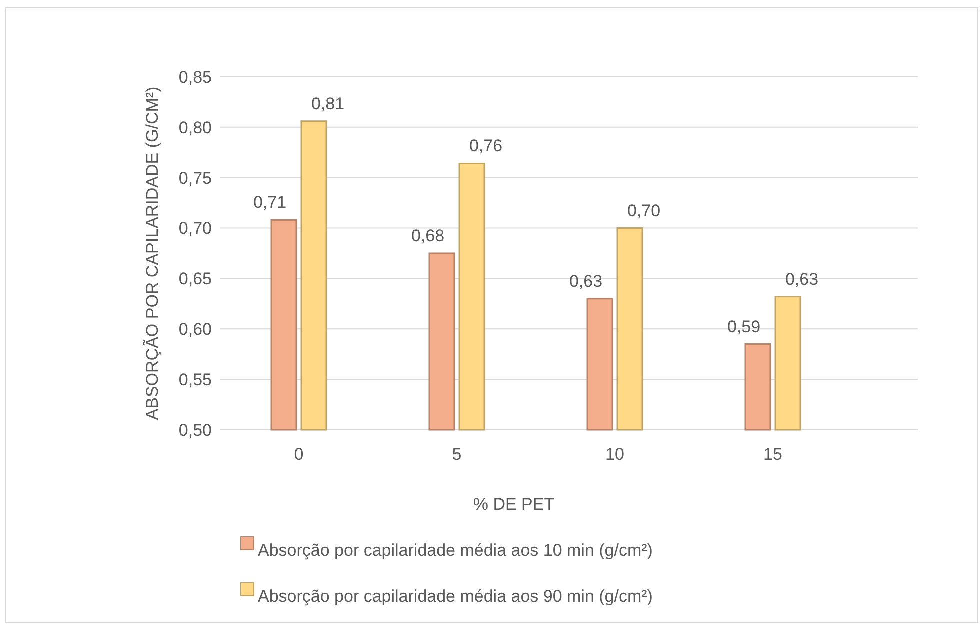 The width and height of the screenshot is (980, 625). What do you see at coordinates (195, 380) in the screenshot?
I see `y-tick-label: 0,55` at bounding box center [195, 380].